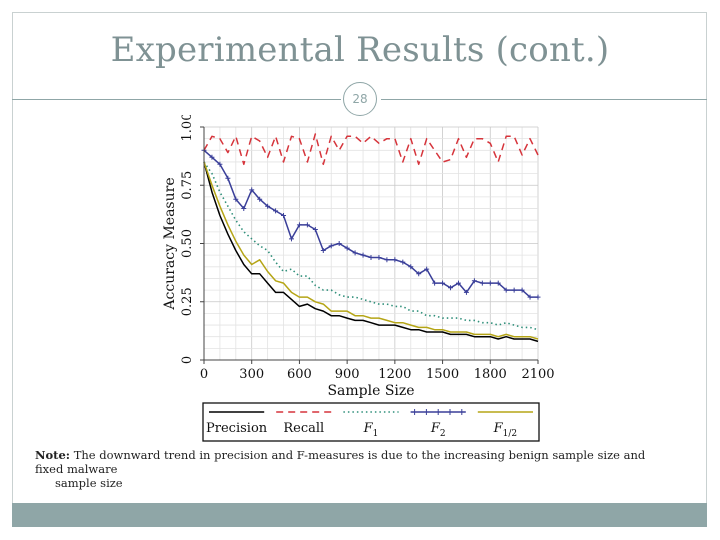 The image size is (720, 540). Describe the element at coordinates (53, 455) in the screenshot. I see `note-lead: Note:` at that location.